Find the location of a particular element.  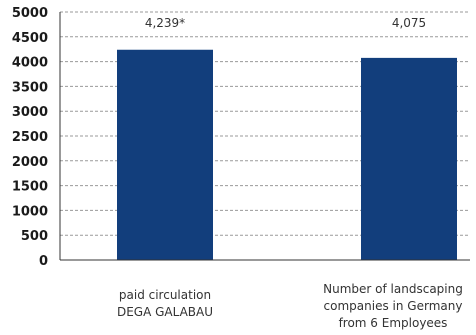

category-label: paid circulation is located at coordinates (165, 295).